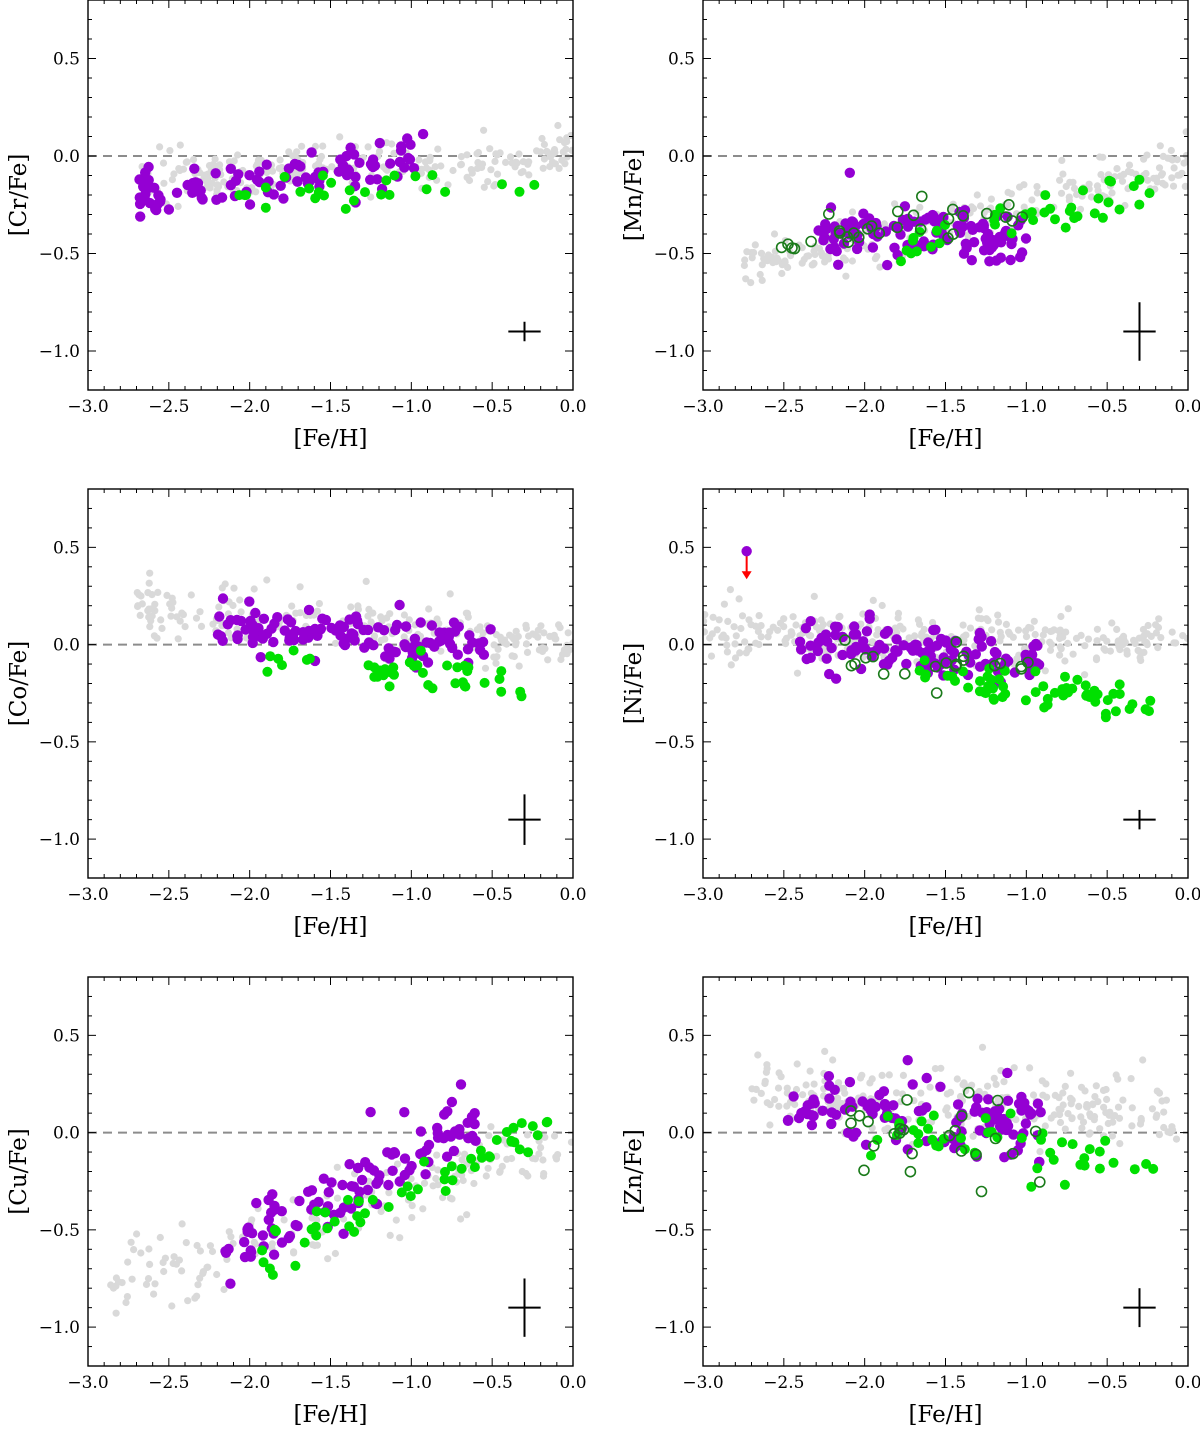  Describe the element at coordinates (945, 407) in the screenshot. I see `x-tick-label: −1.5` at that location.